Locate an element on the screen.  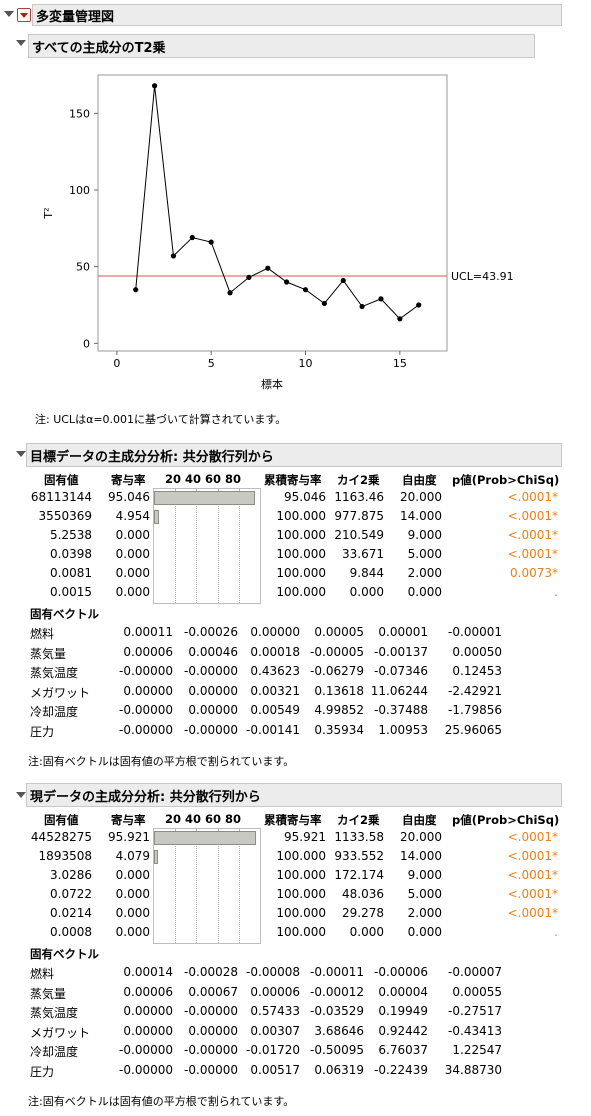
cell-pct: 4.954 is located at coordinates (132, 516).